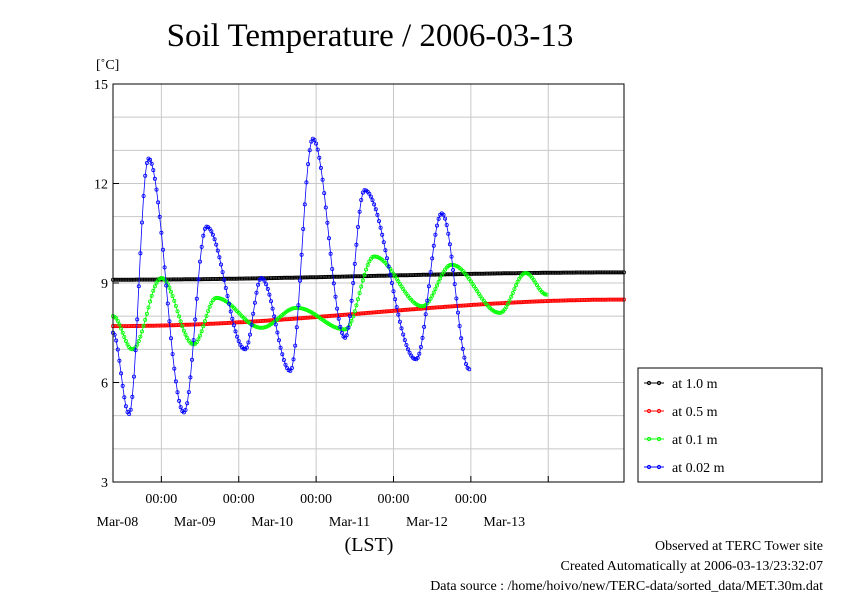 The width and height of the screenshot is (842, 595). What do you see at coordinates (104, 483) in the screenshot?
I see `y-tick-label: 3` at bounding box center [104, 483].